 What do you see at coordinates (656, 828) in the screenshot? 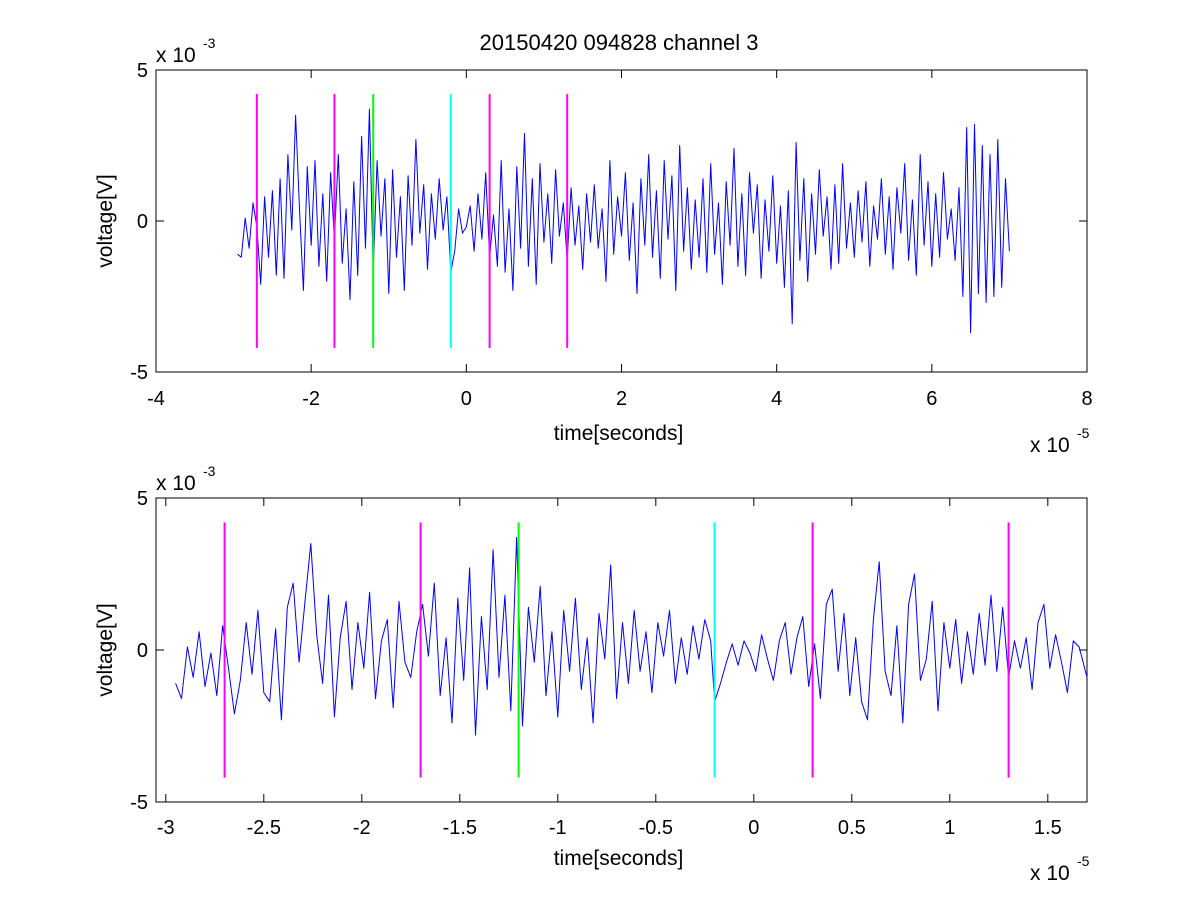
I see `x-tick-label: -0.5` at bounding box center [656, 828].